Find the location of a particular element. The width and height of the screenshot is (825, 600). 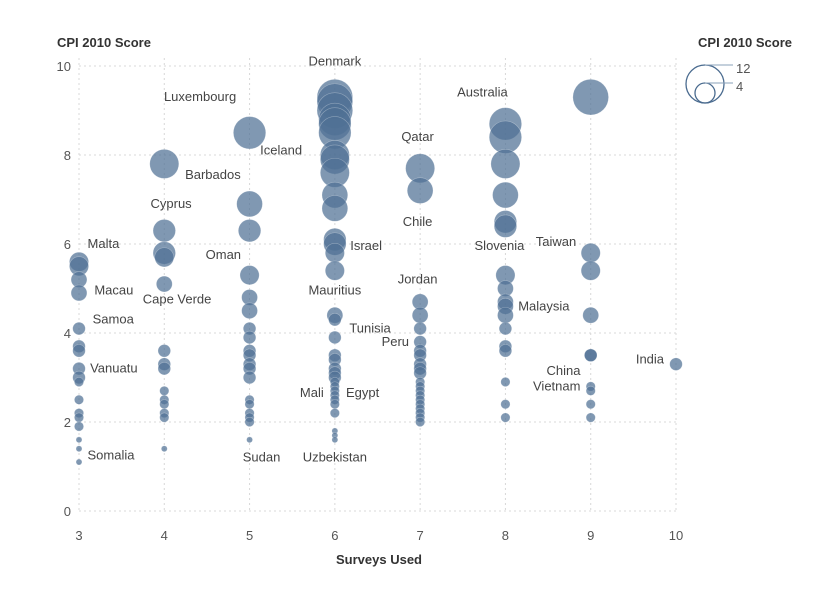

y-tick-label: 10 is located at coordinates (64, 66).